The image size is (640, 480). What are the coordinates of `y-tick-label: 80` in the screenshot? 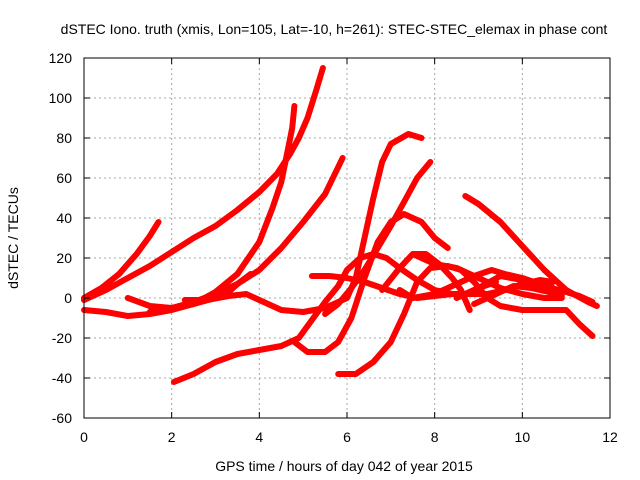 It's located at (64, 138).